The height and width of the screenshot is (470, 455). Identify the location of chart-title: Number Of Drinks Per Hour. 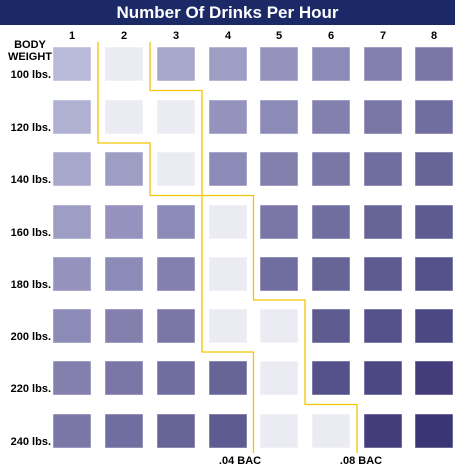
(227, 12).